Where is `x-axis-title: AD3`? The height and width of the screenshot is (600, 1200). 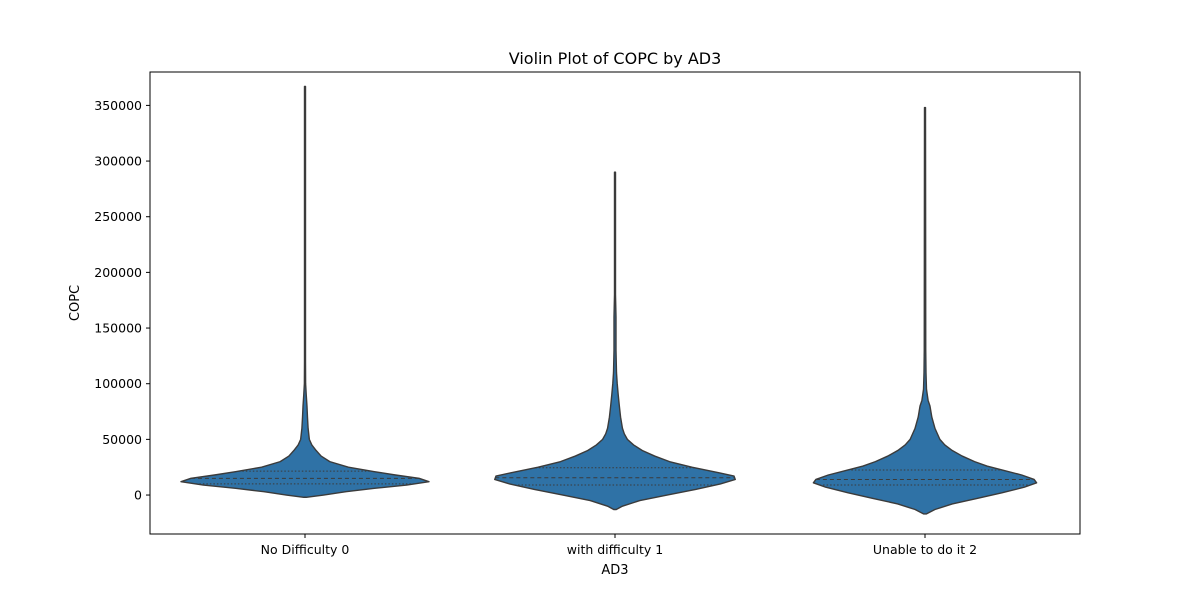 x-axis-title: AD3 is located at coordinates (614, 570).